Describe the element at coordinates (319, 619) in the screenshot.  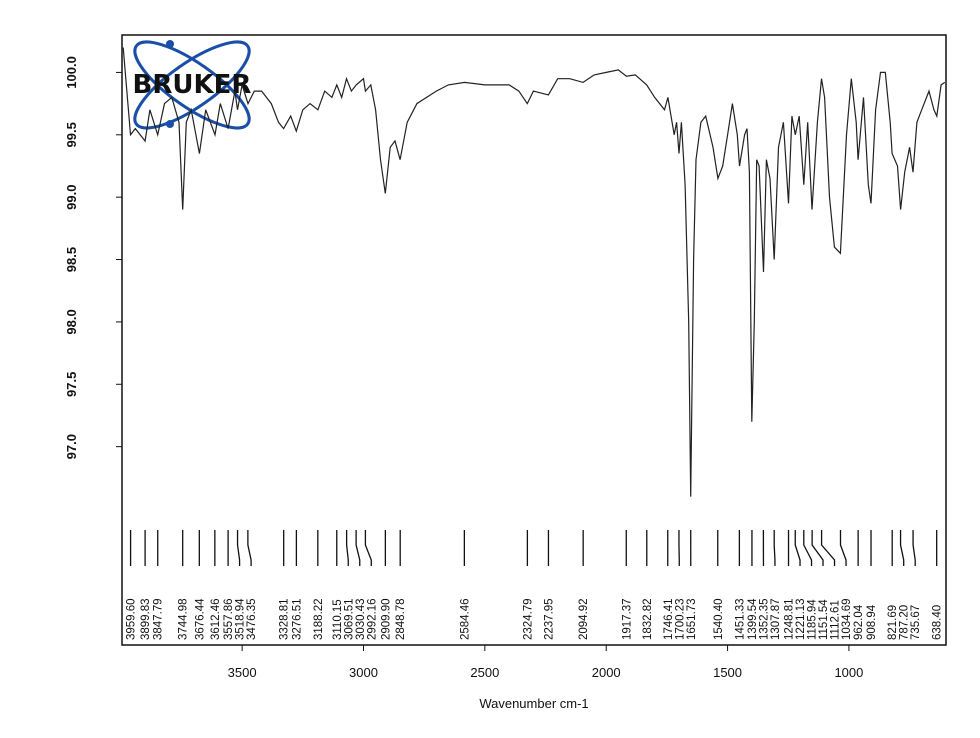
I see `peak-label: 3188.22` at that location.